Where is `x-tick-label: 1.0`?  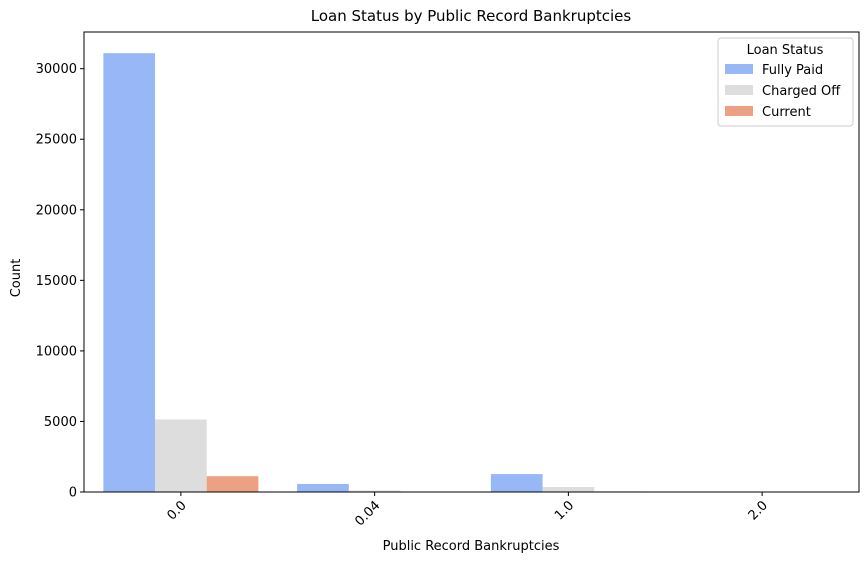 x-tick-label: 1.0 is located at coordinates (564, 510).